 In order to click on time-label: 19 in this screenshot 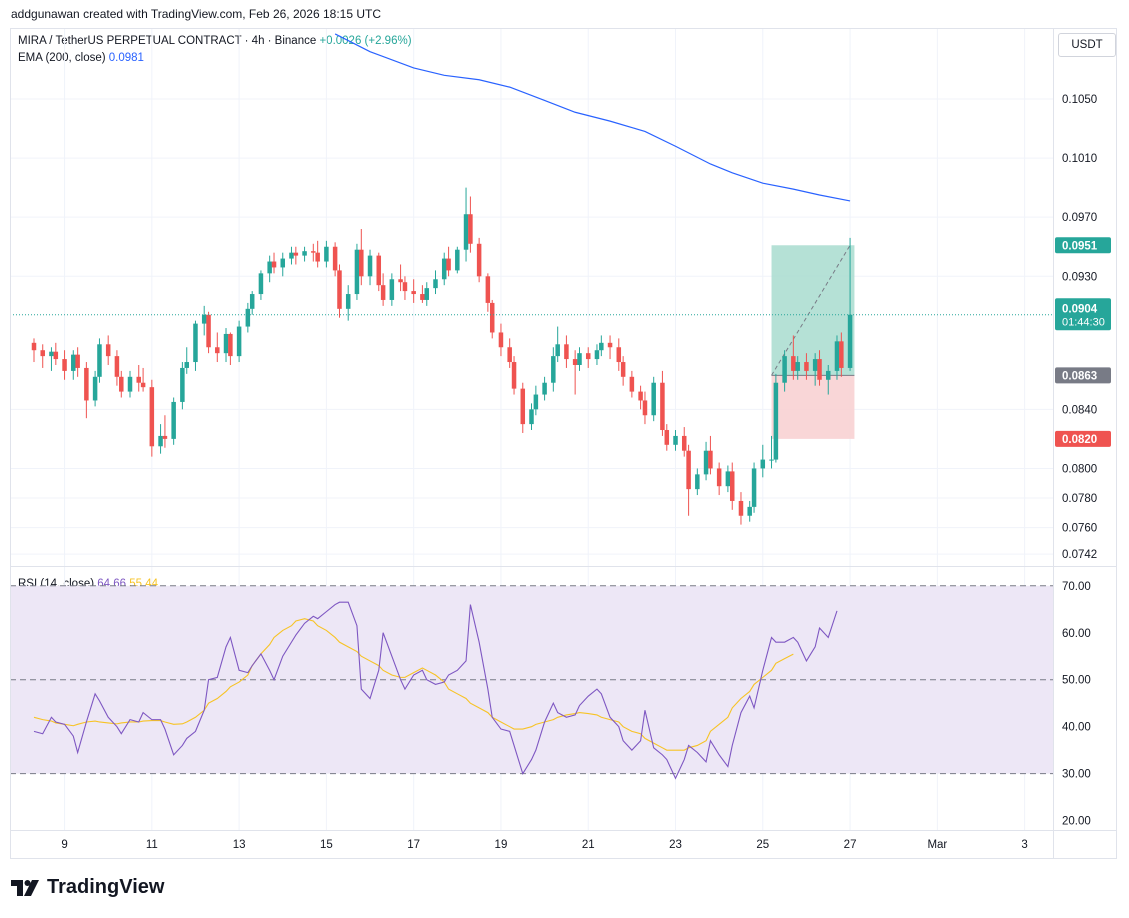, I will do `click(501, 845)`.